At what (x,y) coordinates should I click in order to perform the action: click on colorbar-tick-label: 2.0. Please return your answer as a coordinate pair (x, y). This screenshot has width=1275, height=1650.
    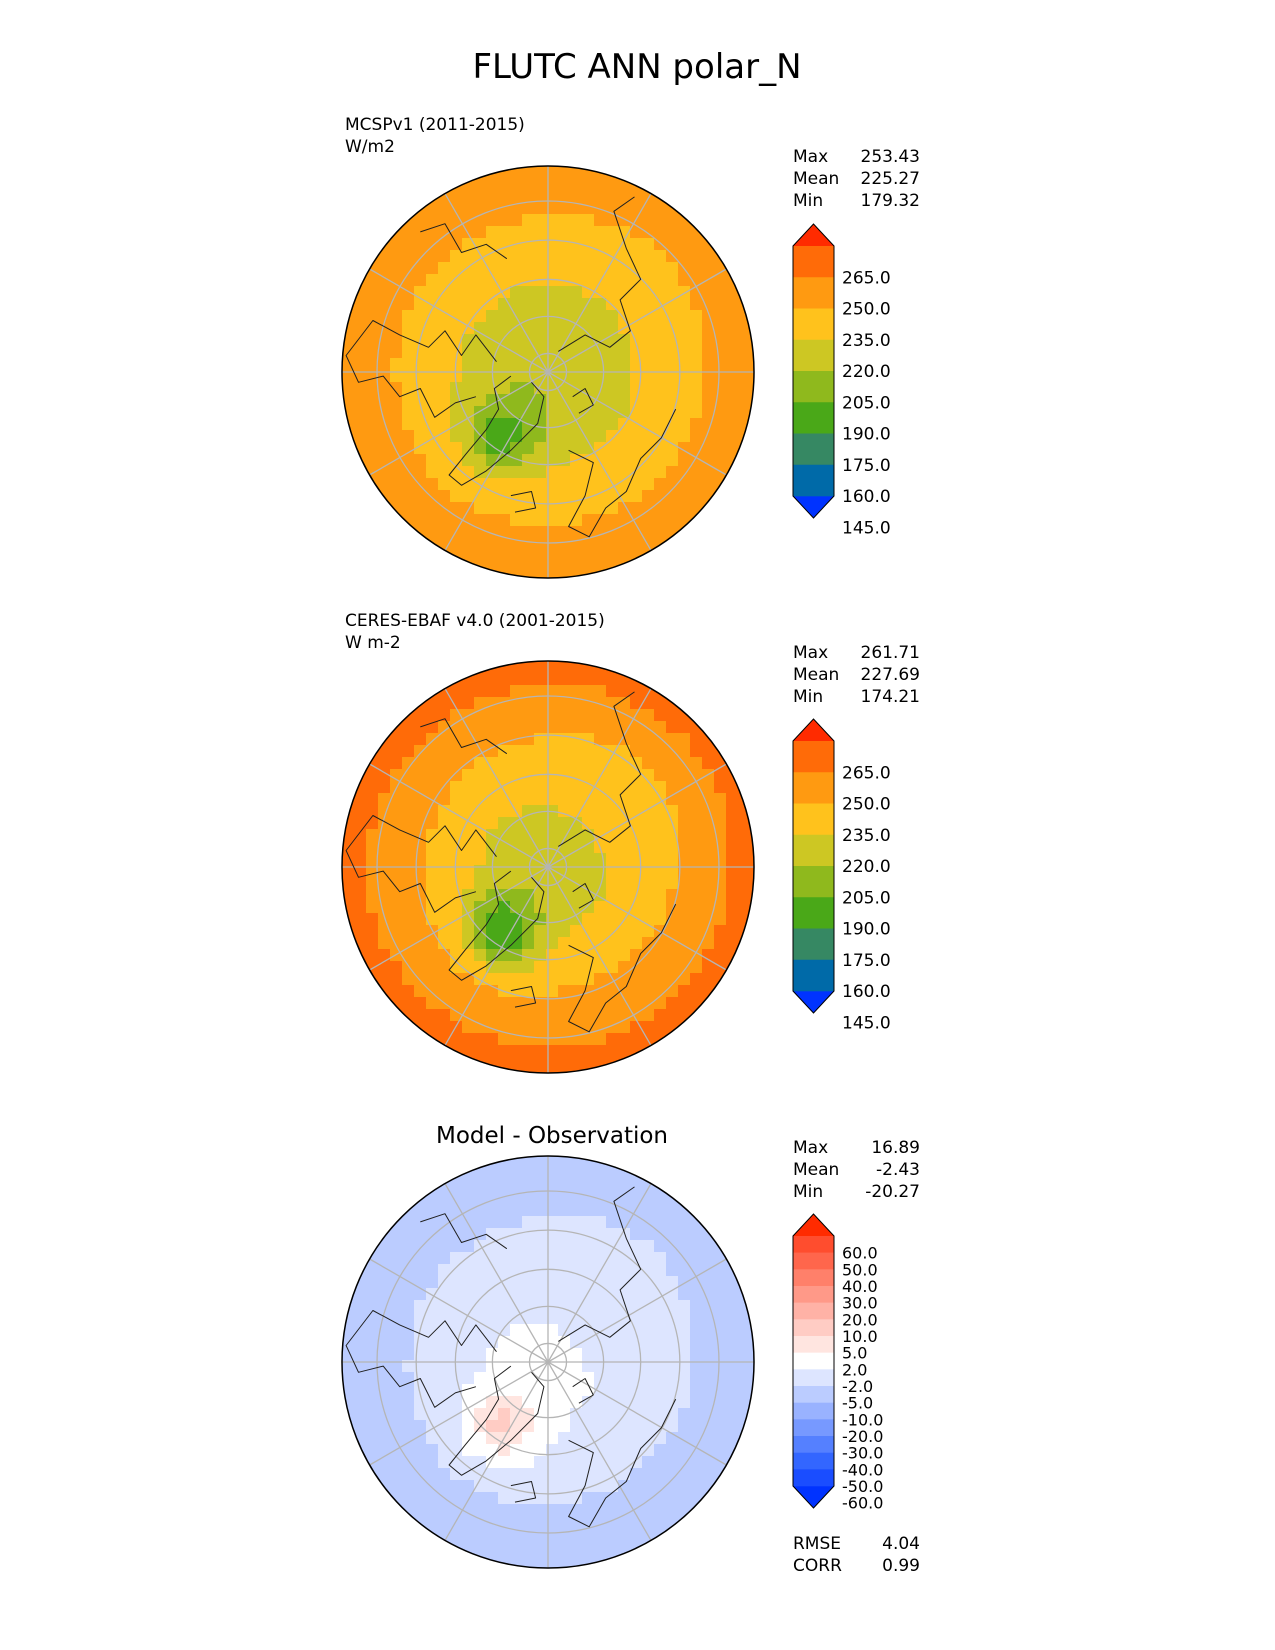
    Looking at the image, I should click on (854, 1369).